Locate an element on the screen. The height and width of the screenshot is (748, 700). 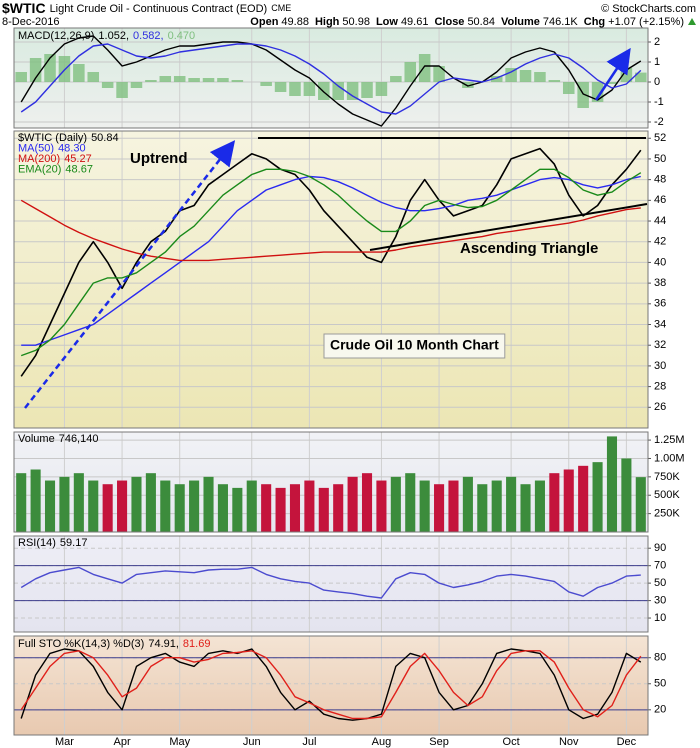
y-tick-label: 34 is located at coordinates (660, 324).